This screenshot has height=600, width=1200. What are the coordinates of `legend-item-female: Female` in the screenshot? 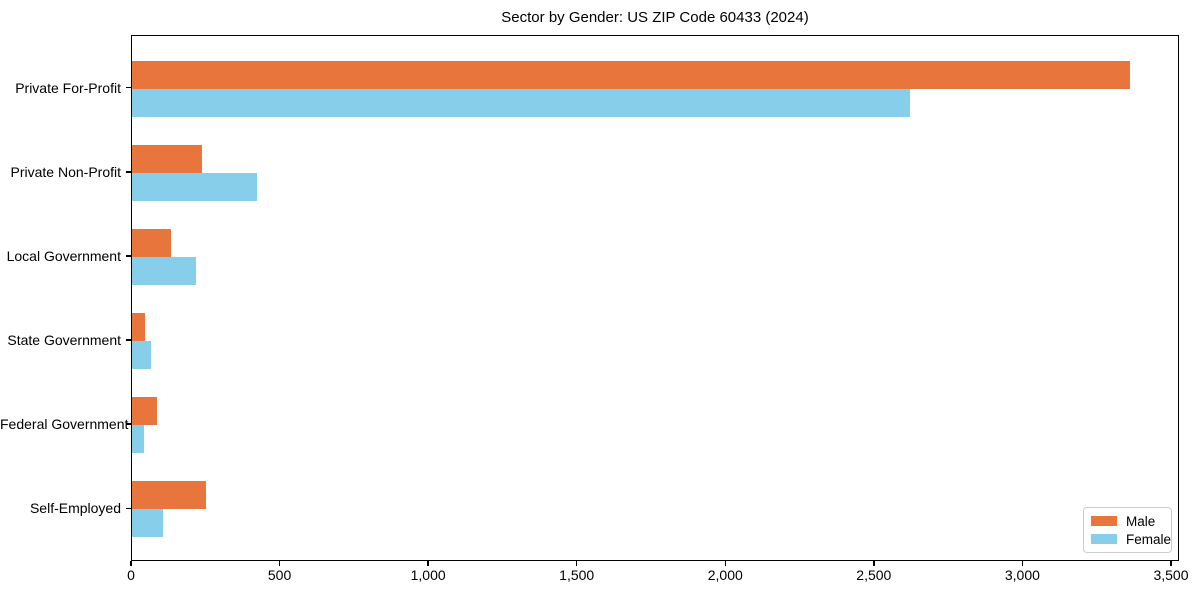 It's located at (1131, 539).